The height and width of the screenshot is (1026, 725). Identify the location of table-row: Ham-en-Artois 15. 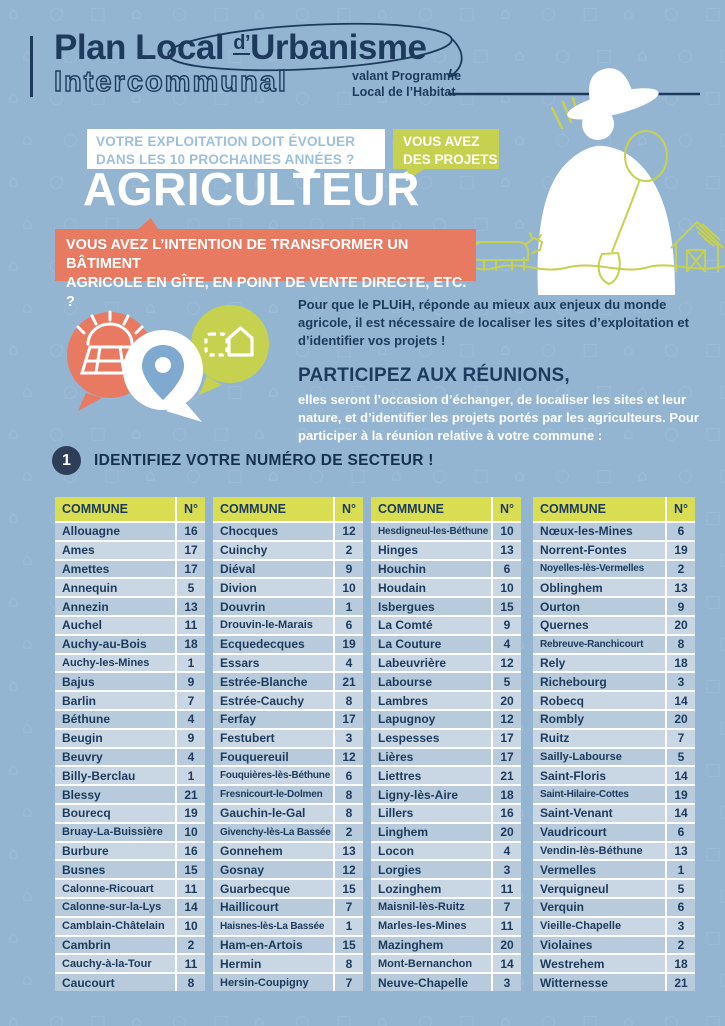
(288, 945).